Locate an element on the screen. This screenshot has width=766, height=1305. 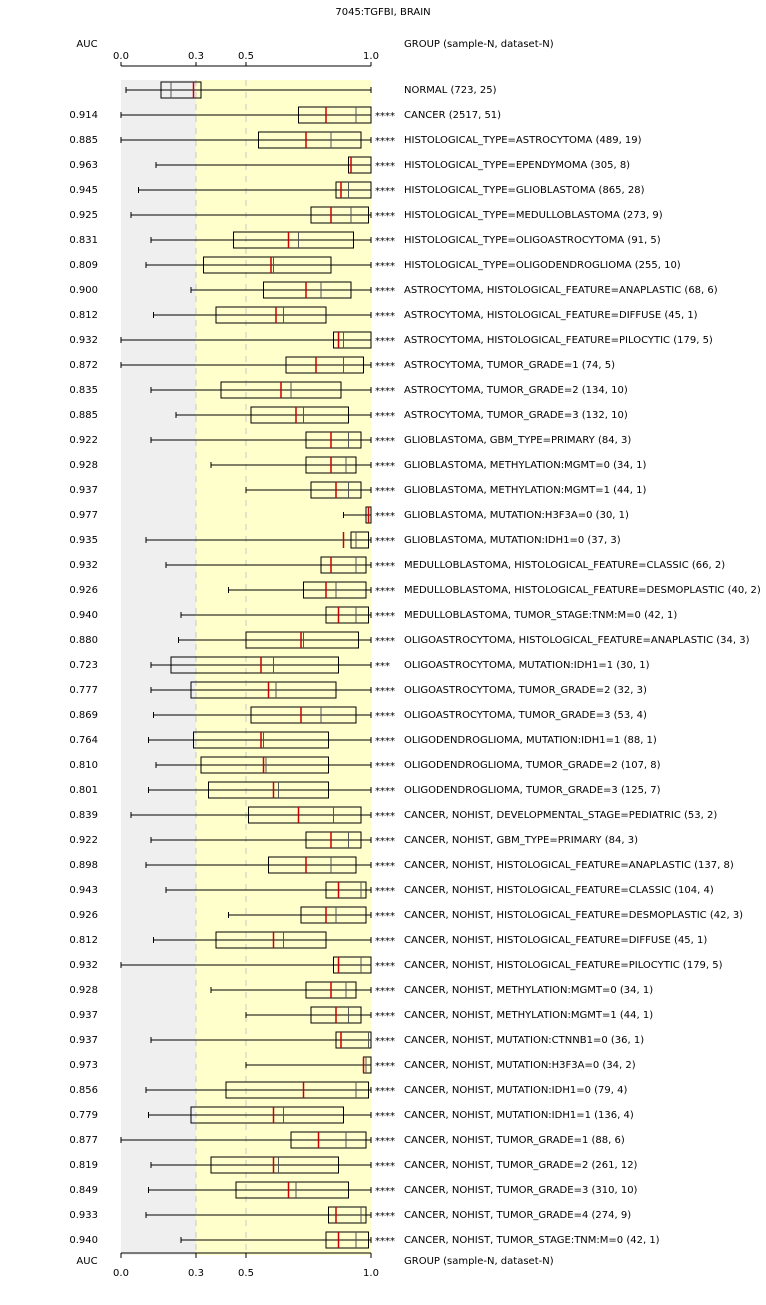
group-label: ASTROCYTOMA, TUMOR_GRADE=3 (132, 10) is located at coordinates (516, 415).